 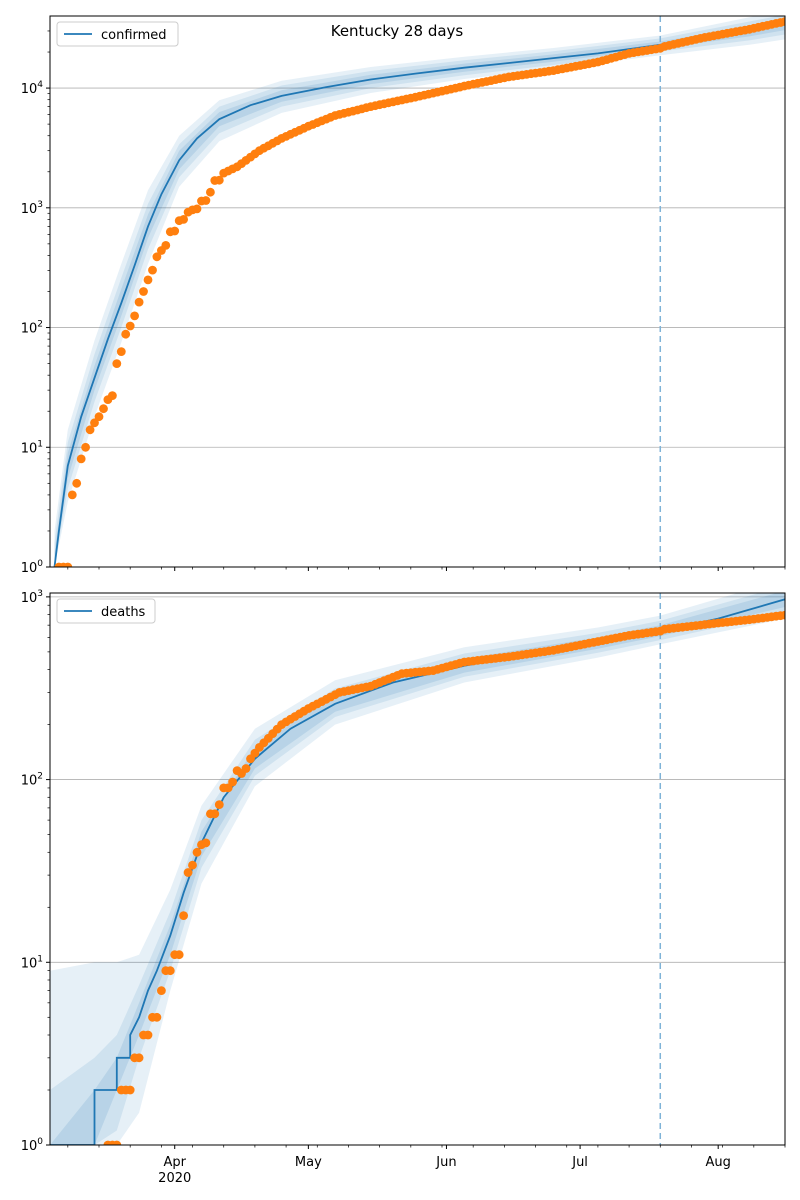 What do you see at coordinates (397, 31) in the screenshot?
I see `chart-title: Kentucky 28 days` at bounding box center [397, 31].